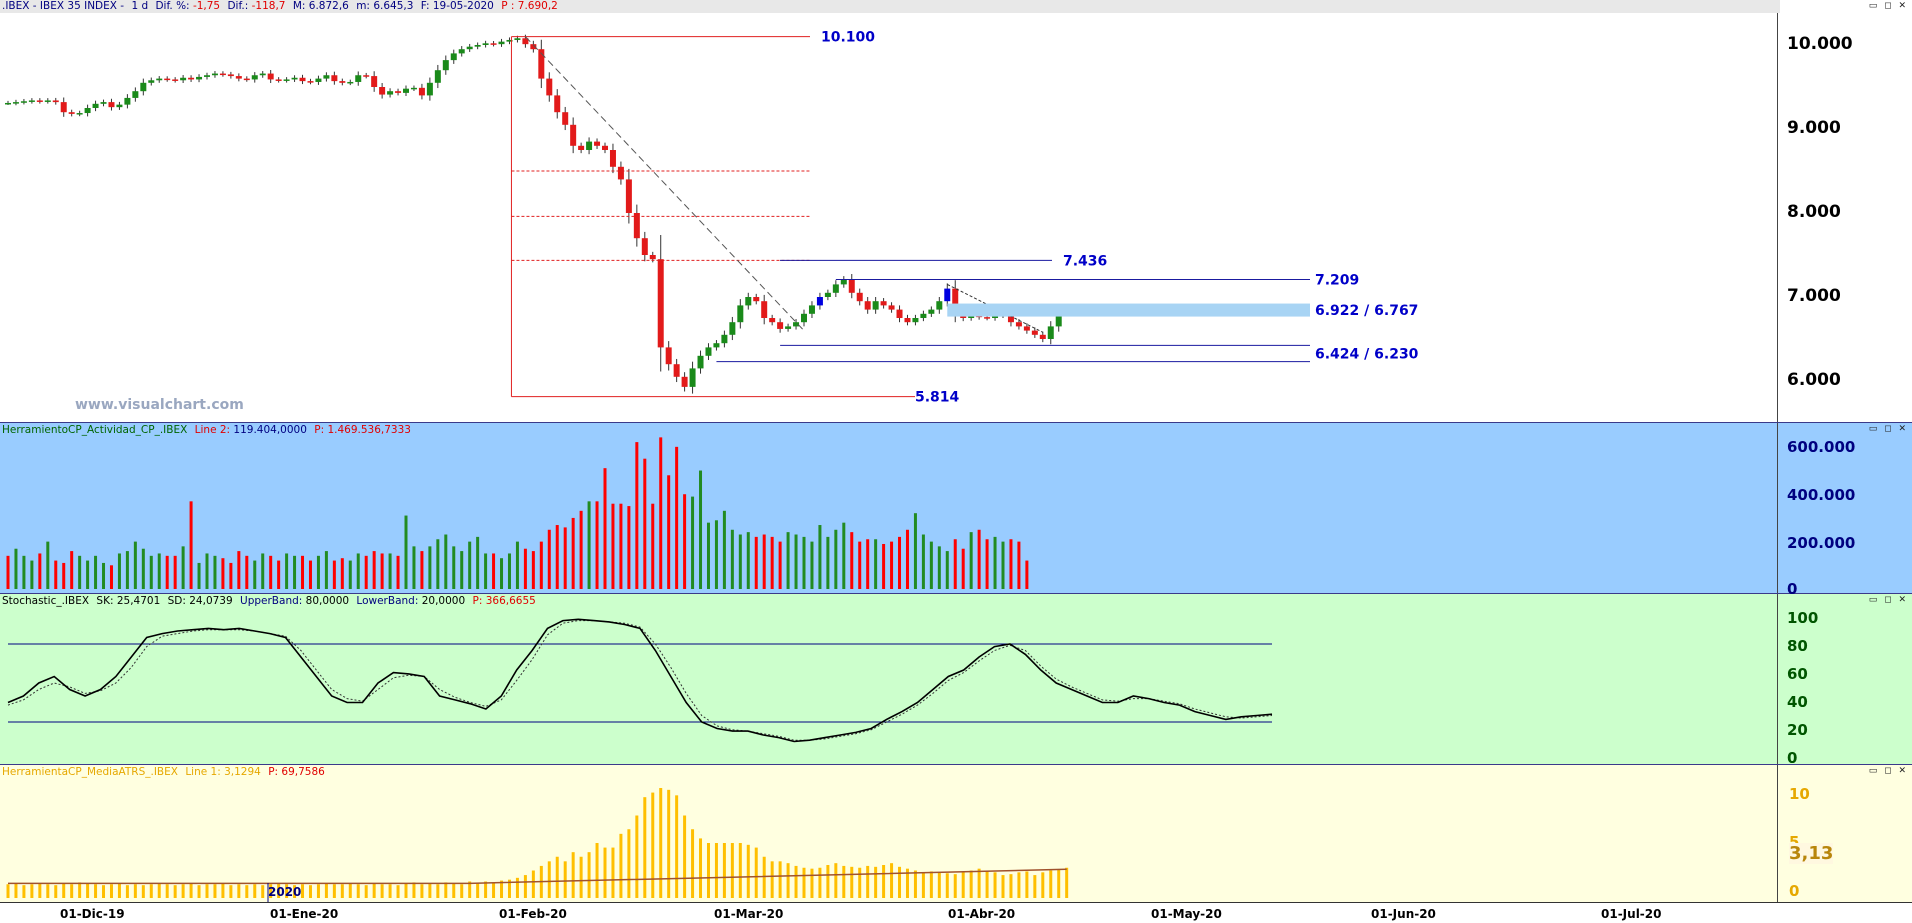 This screenshot has height=923, width=1912. What do you see at coordinates (1845, 680) in the screenshot?
I see `stochastic-scale: 100 80 60 40 20 0` at bounding box center [1845, 680].